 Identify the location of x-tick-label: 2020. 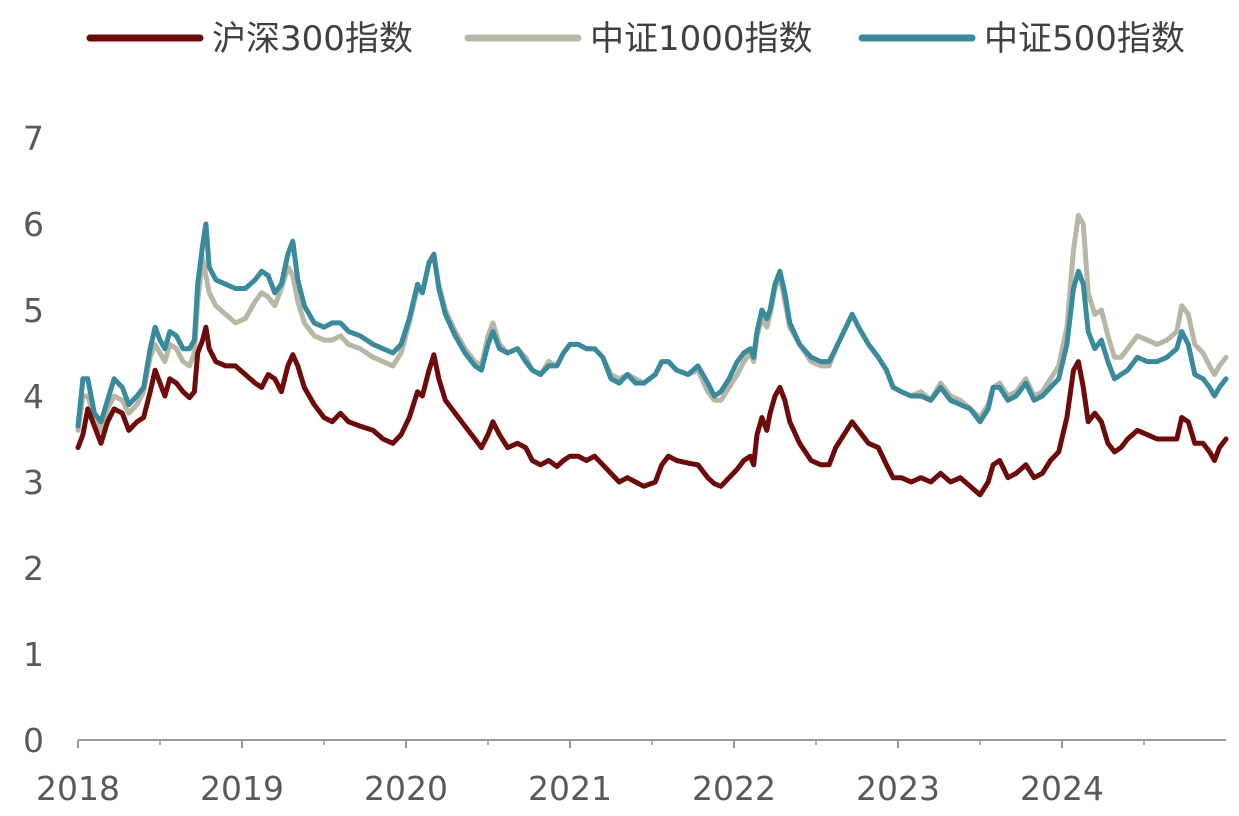
(406, 788).